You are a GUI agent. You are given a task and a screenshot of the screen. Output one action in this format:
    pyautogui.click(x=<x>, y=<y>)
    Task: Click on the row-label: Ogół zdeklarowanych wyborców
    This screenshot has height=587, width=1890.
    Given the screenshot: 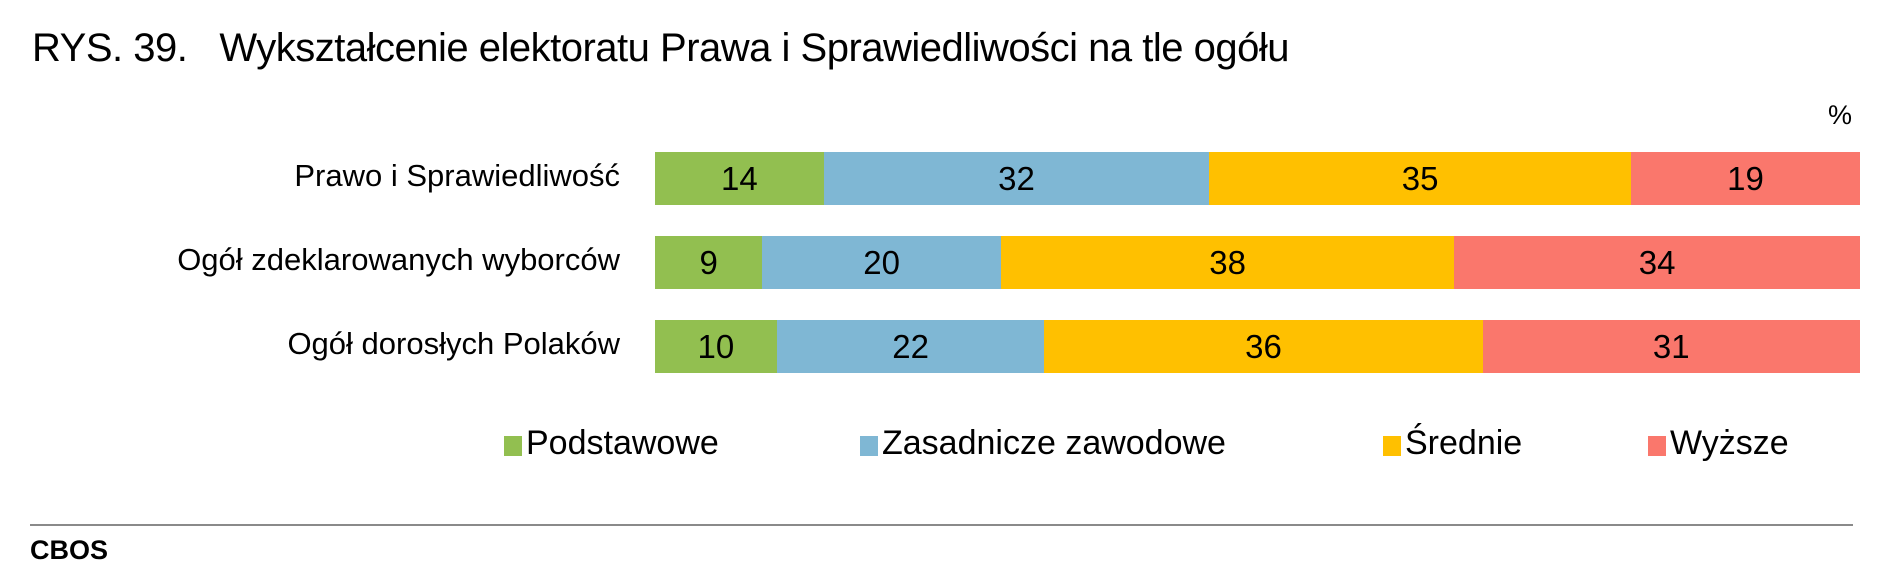 What is the action you would take?
    pyautogui.click(x=398, y=259)
    